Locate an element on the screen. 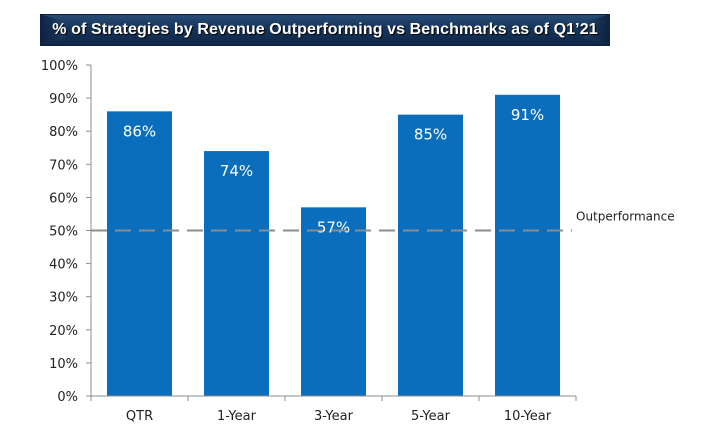  y-tick-label: 50% is located at coordinates (63, 232).